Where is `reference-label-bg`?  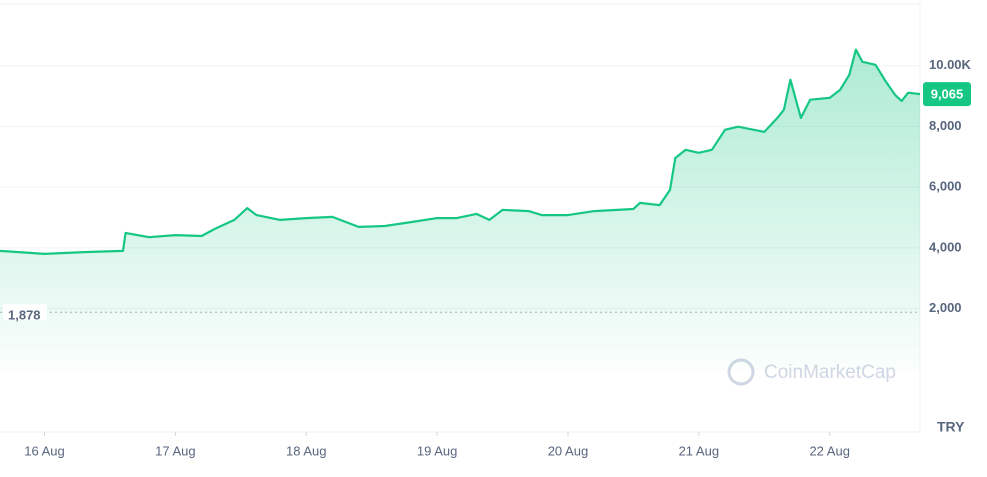
reference-label-bg is located at coordinates (25, 312).